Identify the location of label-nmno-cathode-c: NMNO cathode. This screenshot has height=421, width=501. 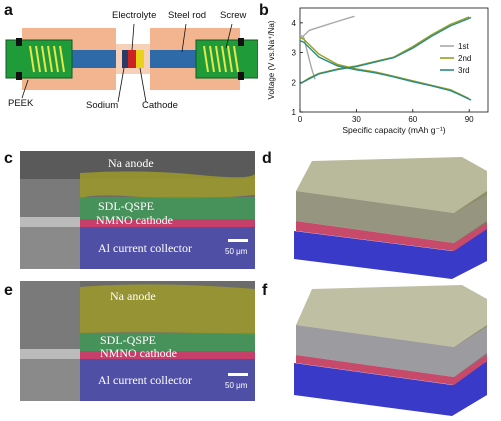
(134, 220).